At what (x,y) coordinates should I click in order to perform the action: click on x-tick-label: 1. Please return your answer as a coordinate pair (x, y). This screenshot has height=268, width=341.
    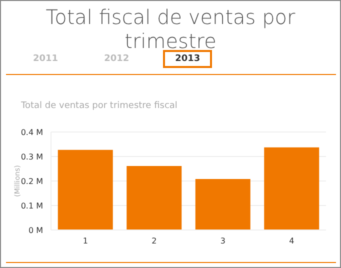
    Looking at the image, I should click on (85, 241).